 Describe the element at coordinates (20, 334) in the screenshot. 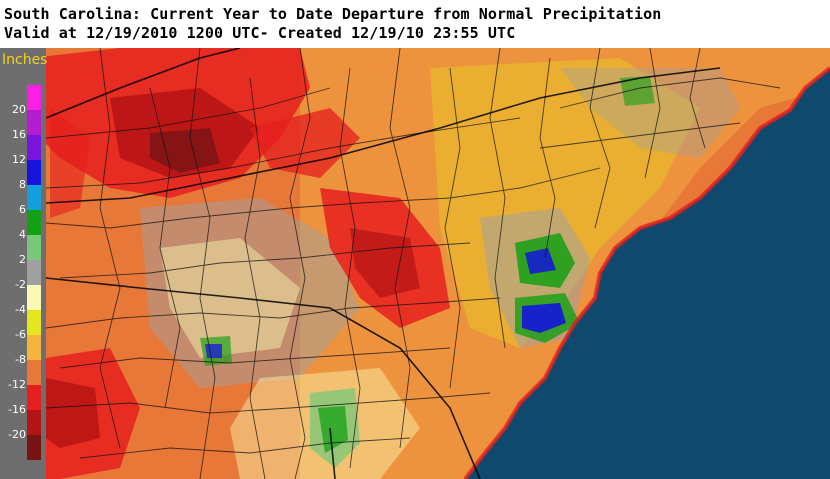

I see `legend-tick-label: -6` at that location.